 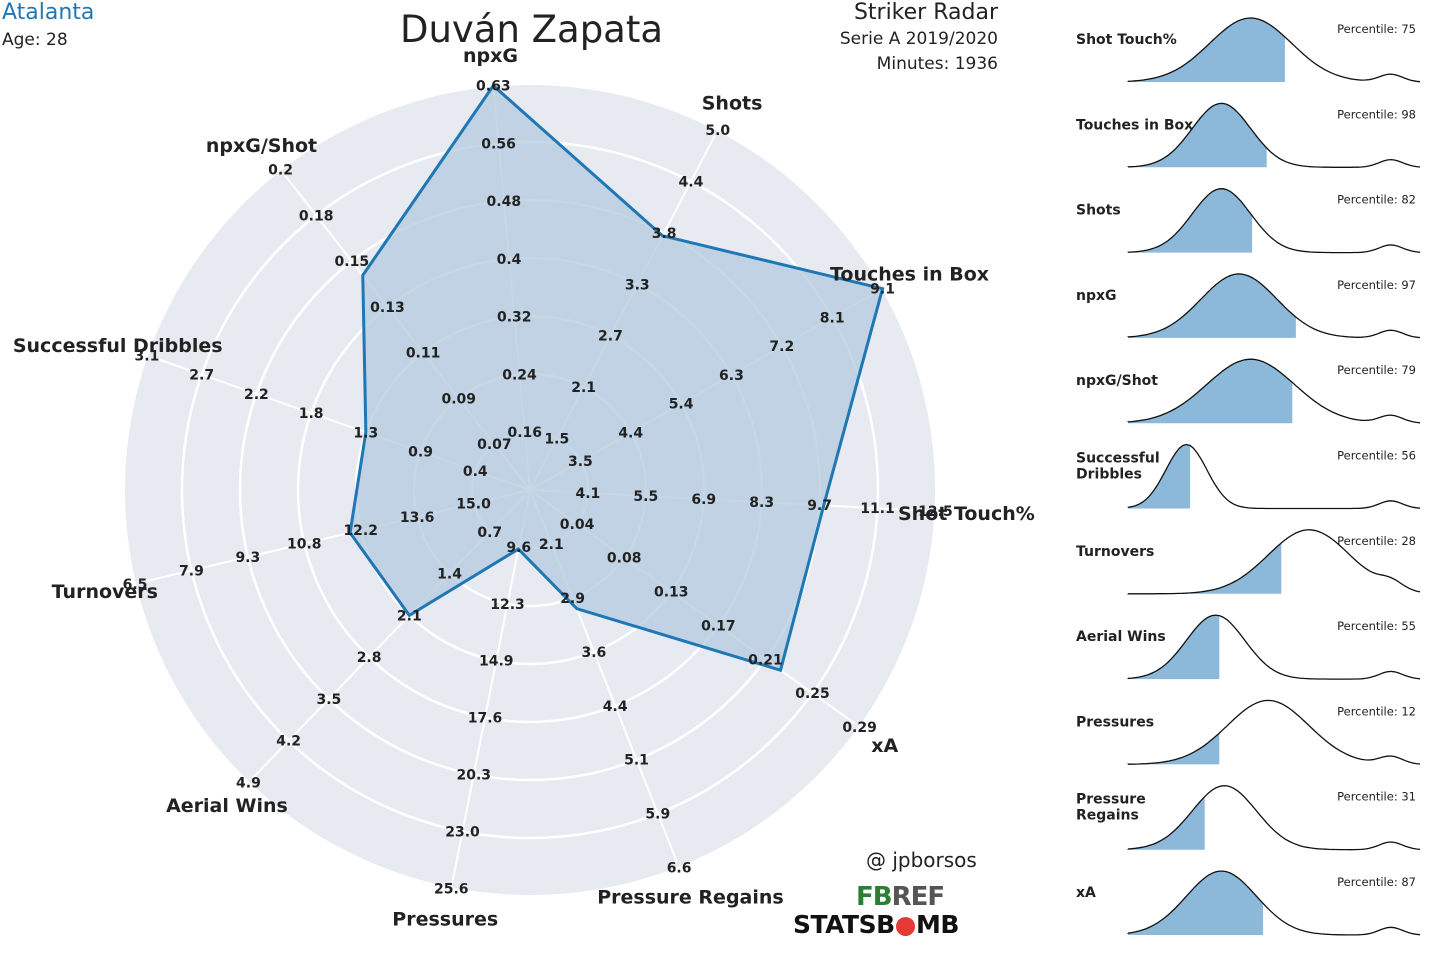 What do you see at coordinates (147, 356) in the screenshot?
I see `radar-tick-label: 3.1` at bounding box center [147, 356].